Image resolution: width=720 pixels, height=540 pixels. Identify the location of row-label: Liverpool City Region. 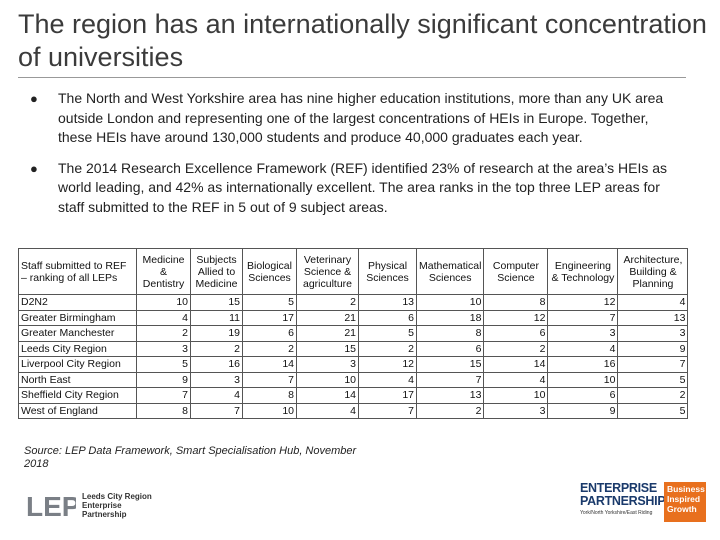
(77, 364).